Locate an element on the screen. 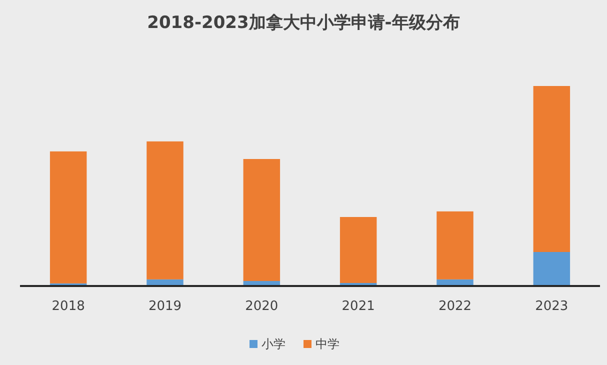  chart-title: 2018-2023加拿大中小学申请-年级分布 is located at coordinates (303, 23).